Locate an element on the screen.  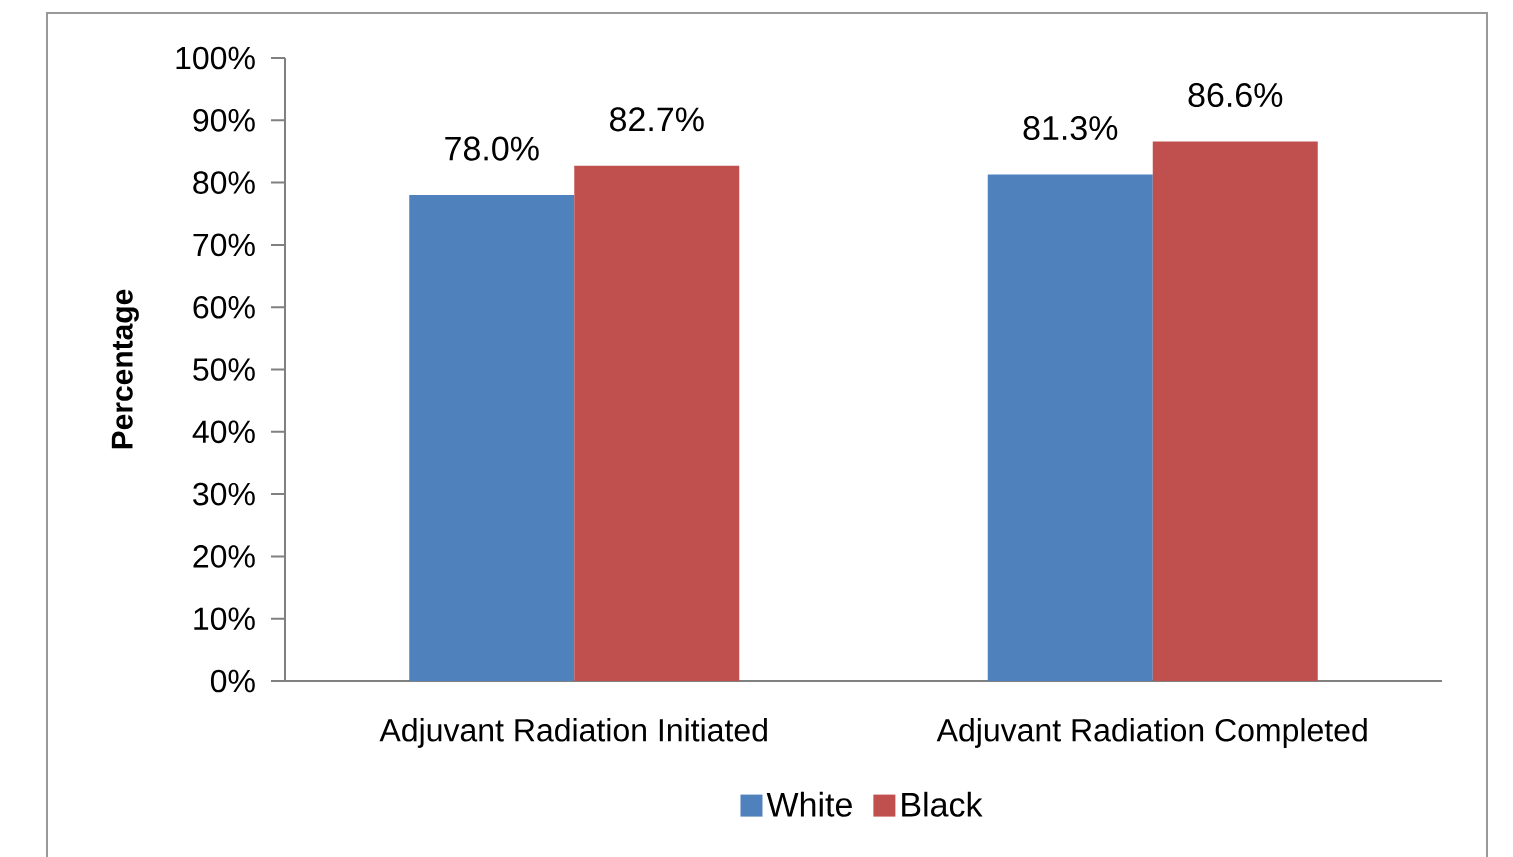
y-tick-label: 0% is located at coordinates (232, 681).